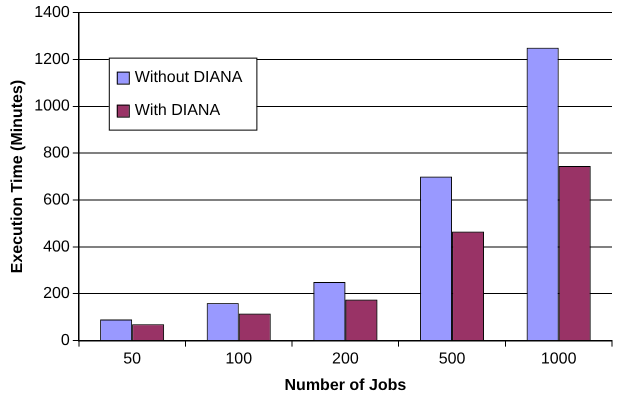  What do you see at coordinates (52, 59) in the screenshot?
I see `y-tick-label: 1200` at bounding box center [52, 59].